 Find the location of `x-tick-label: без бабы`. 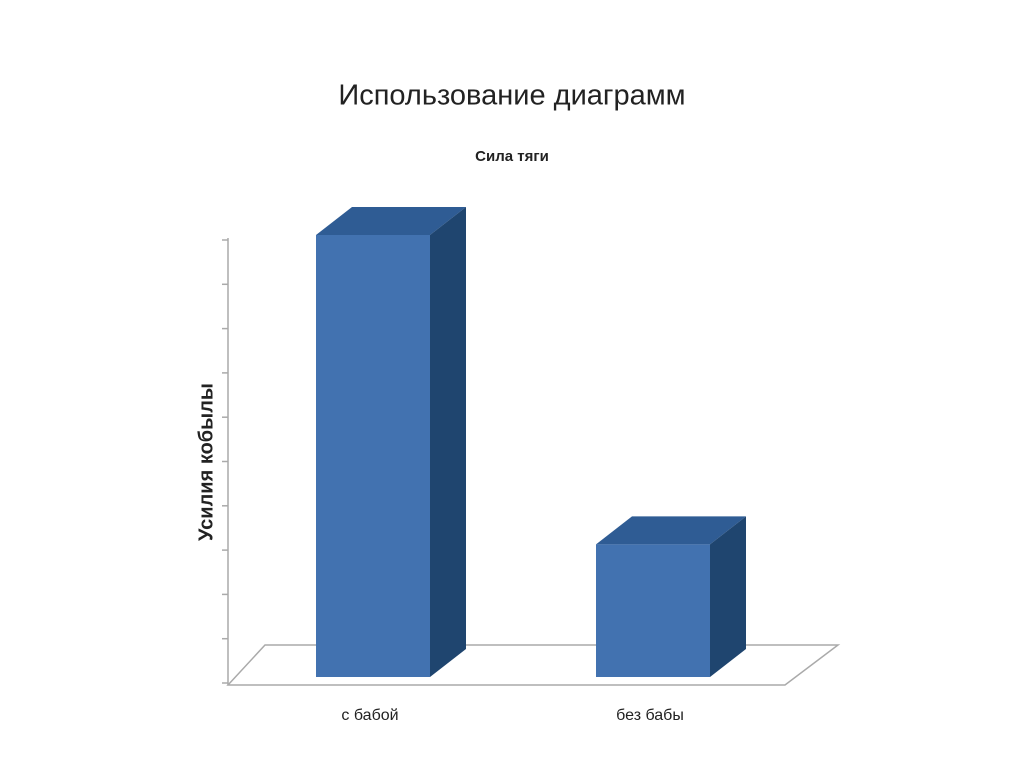

x-tick-label: без бабы is located at coordinates (650, 715).